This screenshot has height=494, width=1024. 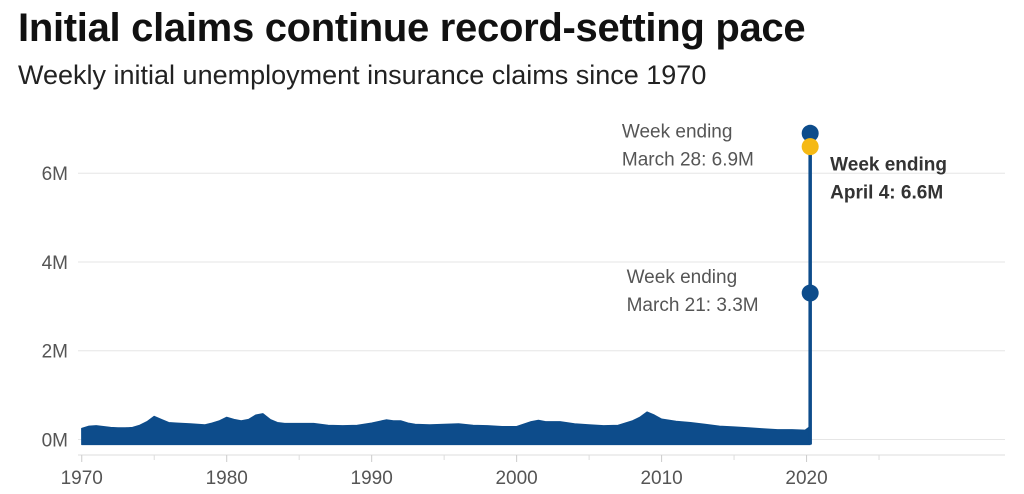 What do you see at coordinates (888, 179) in the screenshot?
I see `annotation: Week ending April 4: 6.6M` at bounding box center [888, 179].